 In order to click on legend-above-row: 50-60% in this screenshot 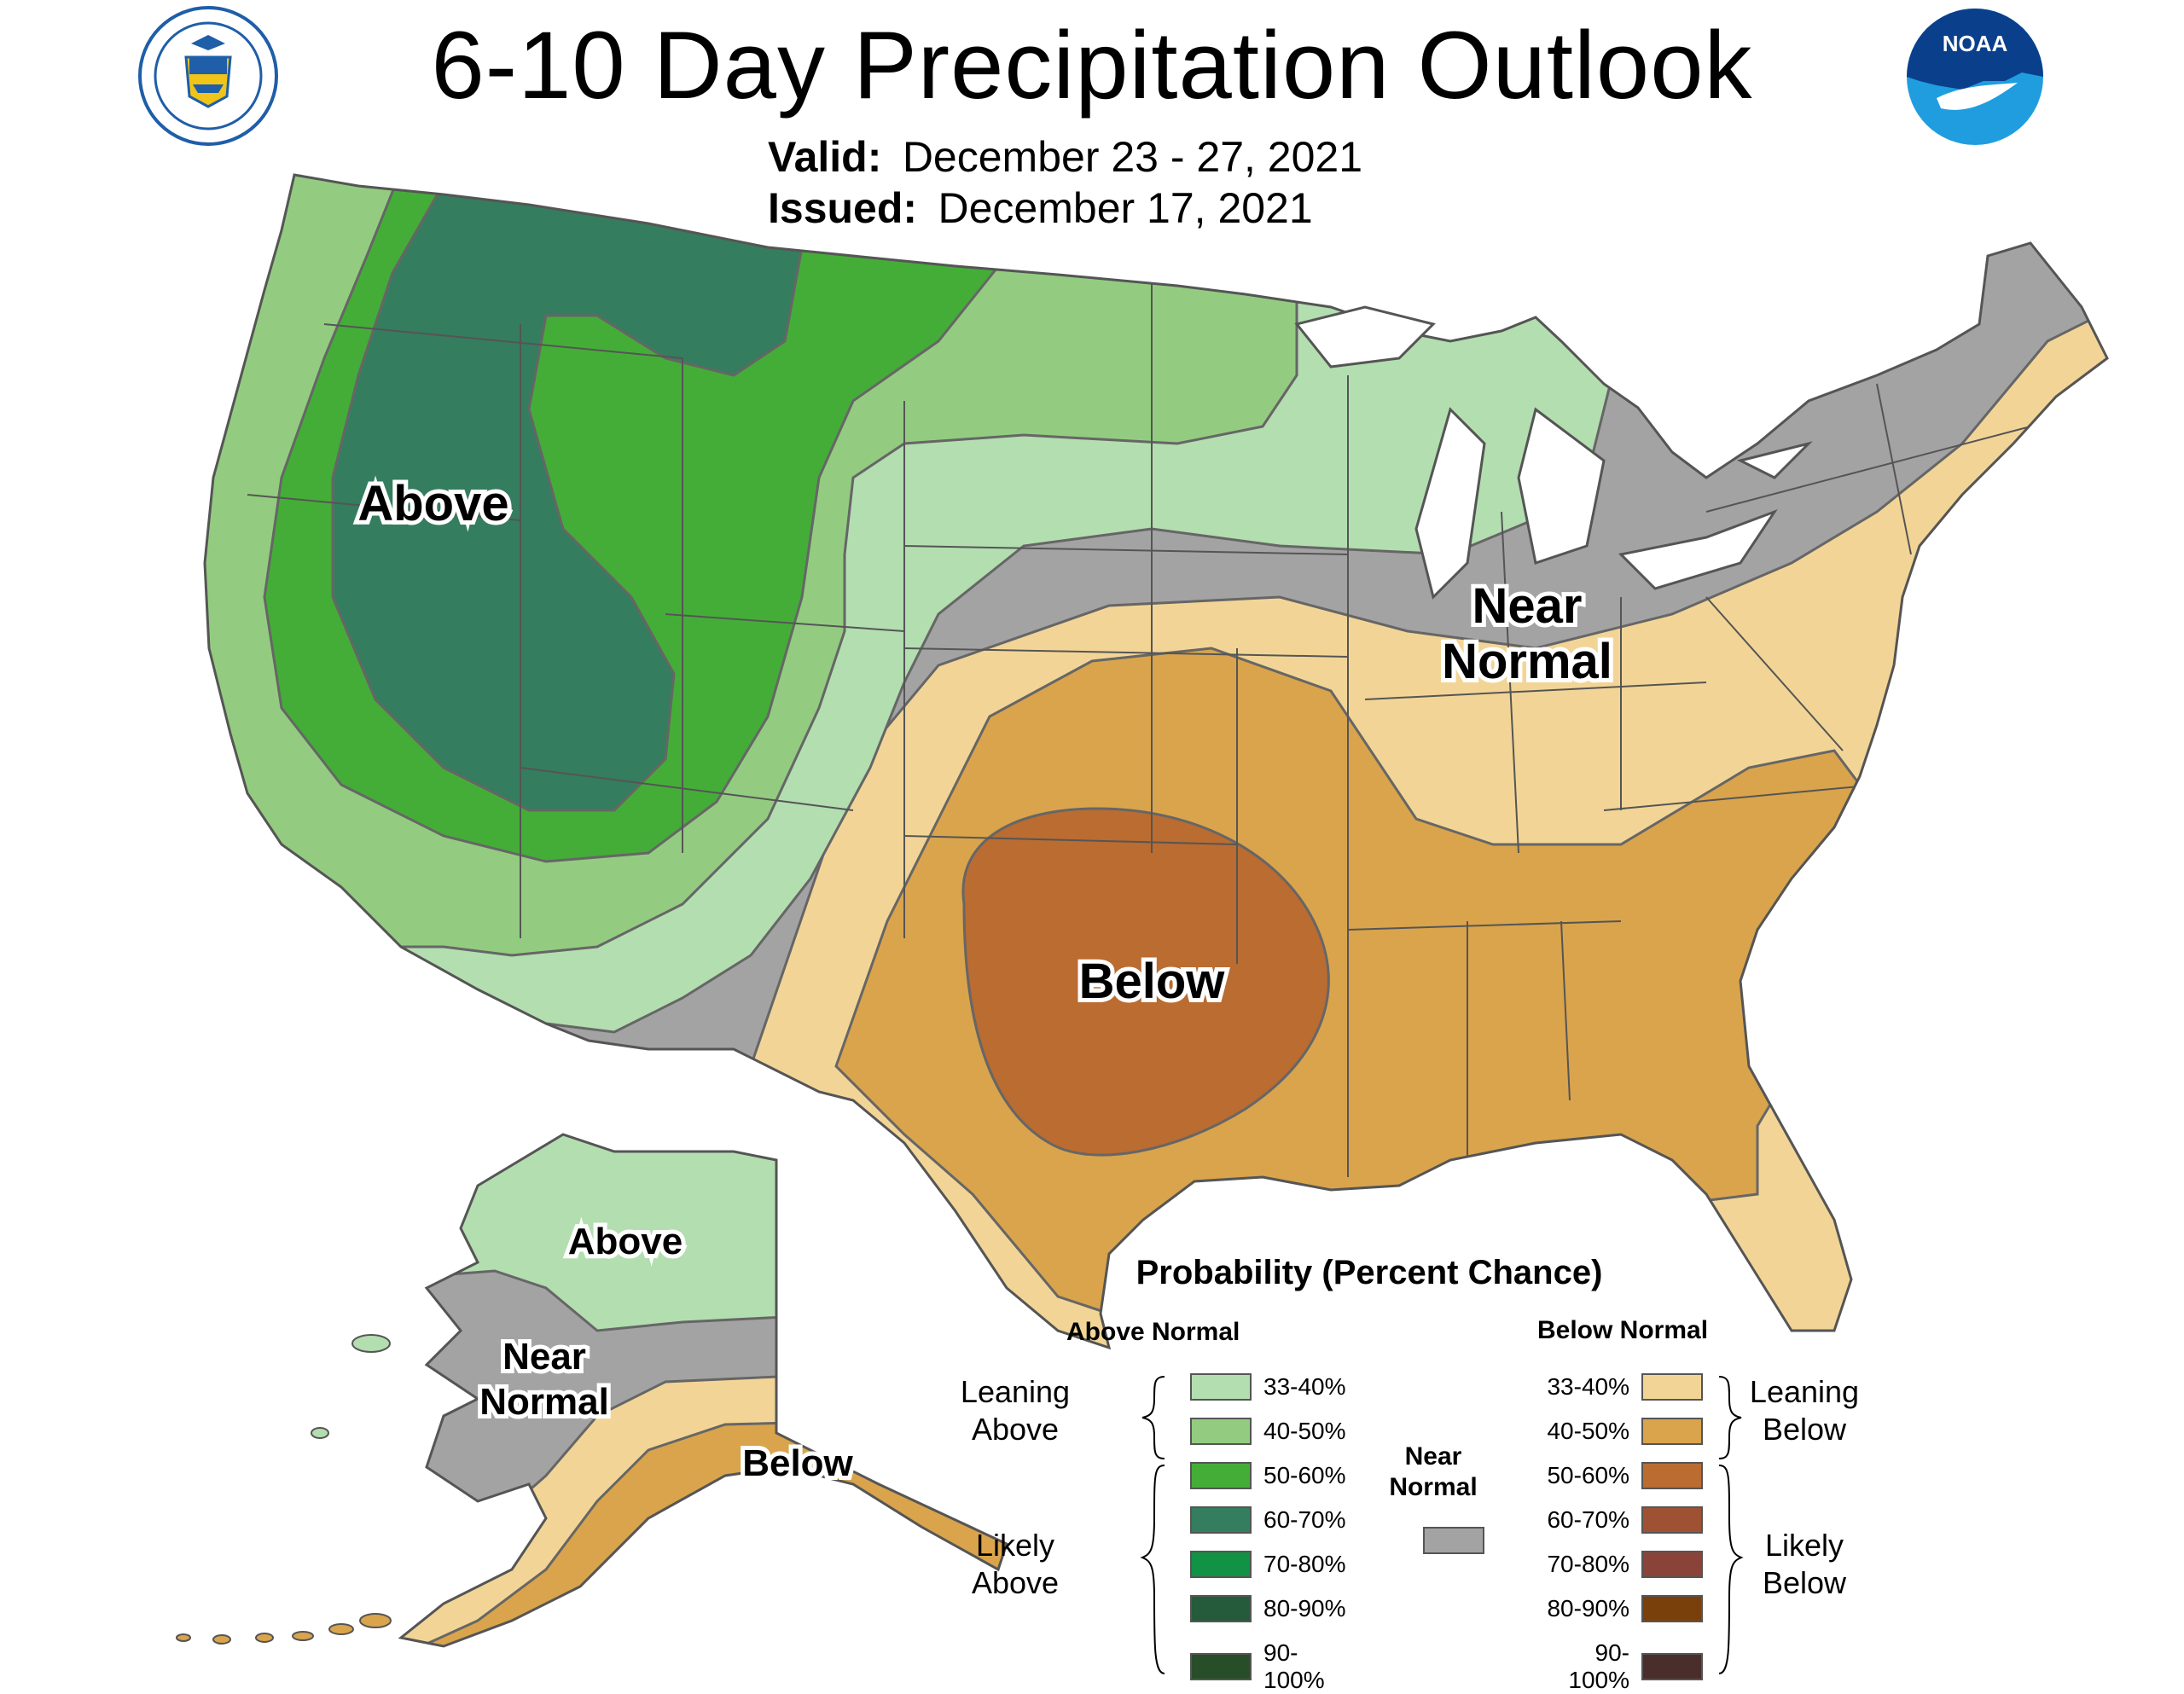, I will do `click(1273, 1476)`.